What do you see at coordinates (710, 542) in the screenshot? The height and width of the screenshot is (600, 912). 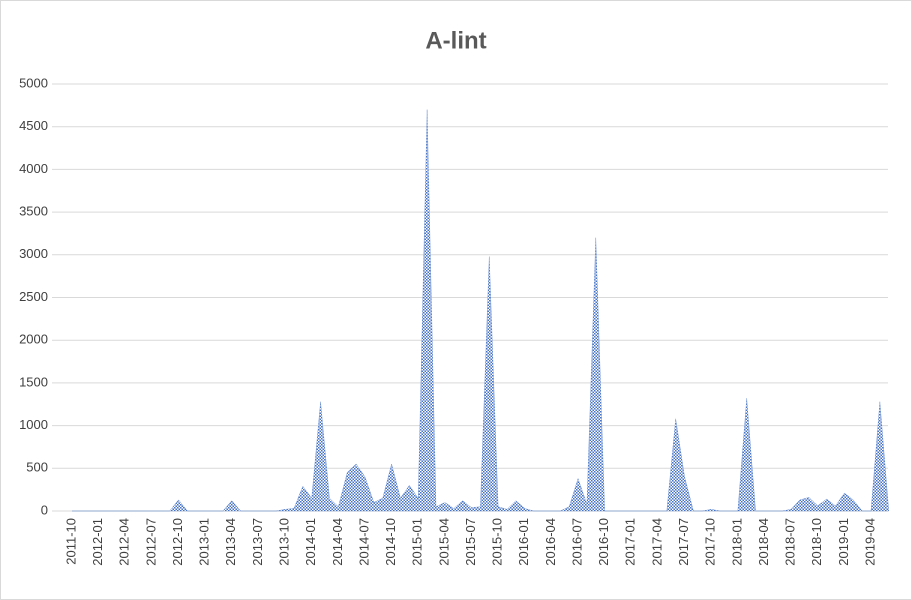 I see `x-tick-label: 2017-10` at bounding box center [710, 542].